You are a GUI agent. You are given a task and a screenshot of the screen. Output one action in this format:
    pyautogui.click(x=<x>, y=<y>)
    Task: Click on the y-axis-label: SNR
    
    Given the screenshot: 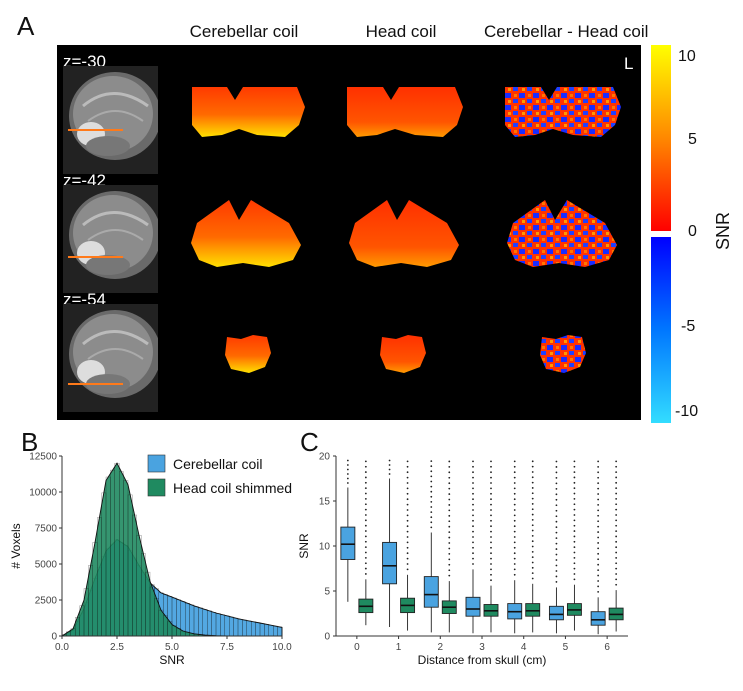 What is the action you would take?
    pyautogui.click(x=304, y=546)
    